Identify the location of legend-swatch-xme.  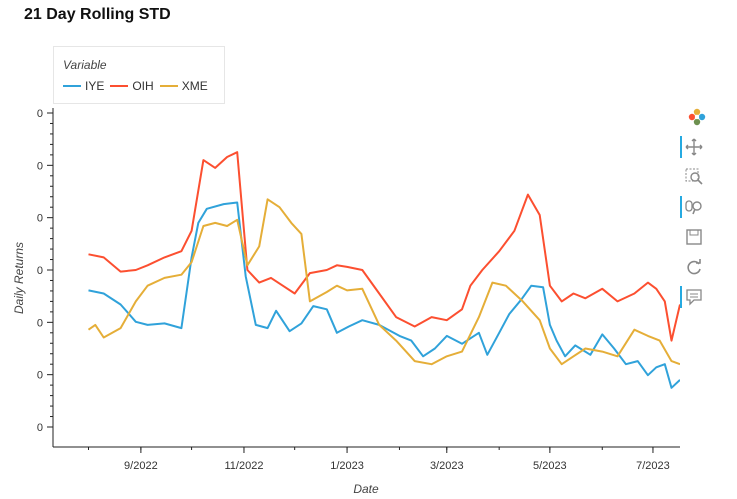
(168, 86).